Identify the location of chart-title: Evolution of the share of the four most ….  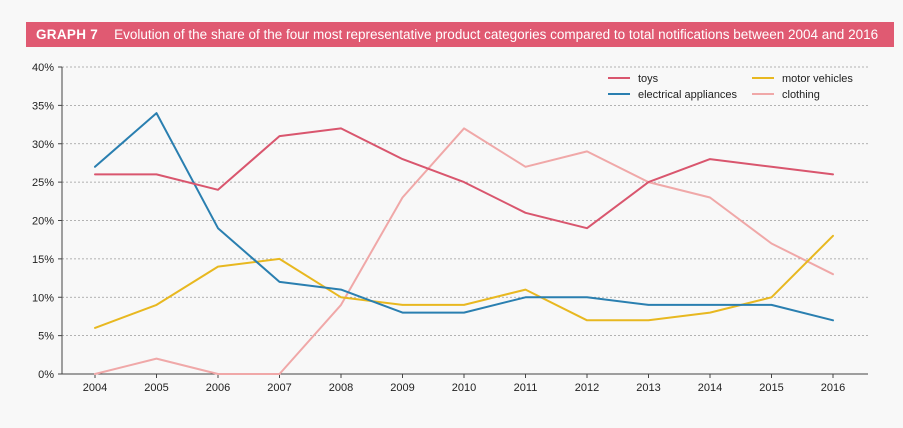
(496, 34).